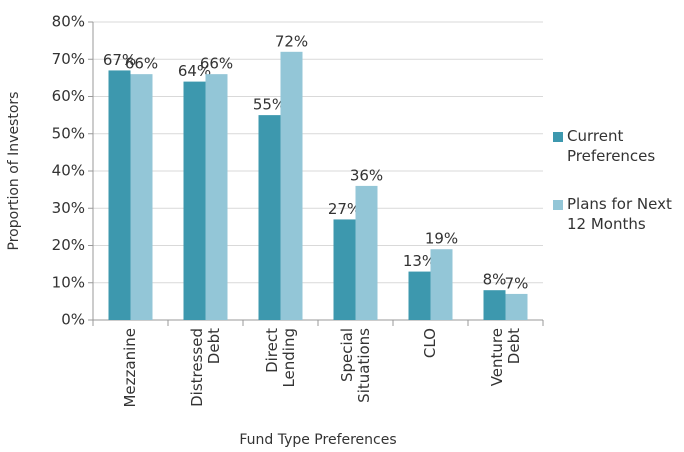  What do you see at coordinates (68, 96) in the screenshot?
I see `y-tick-label: 60%` at bounding box center [68, 96].